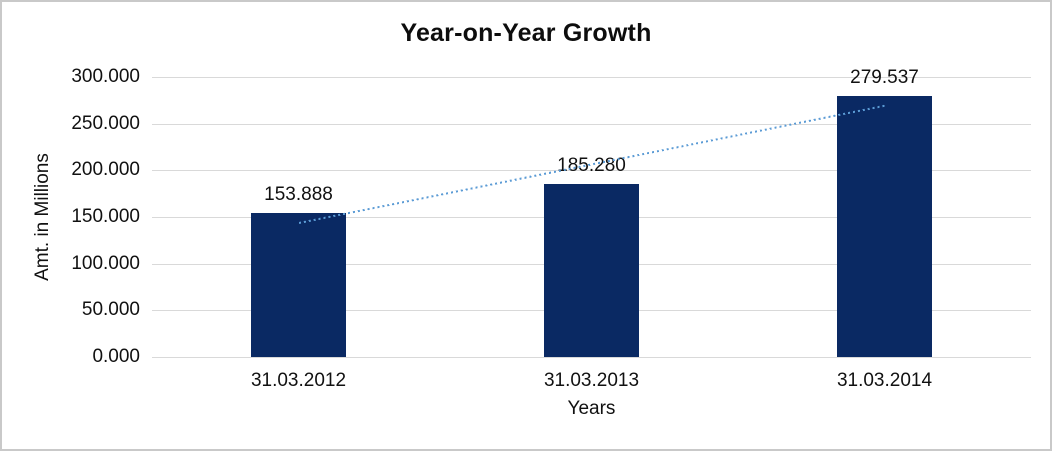  Describe the element at coordinates (591, 380) in the screenshot. I see `x-tick-label: 31.03.2013` at that location.